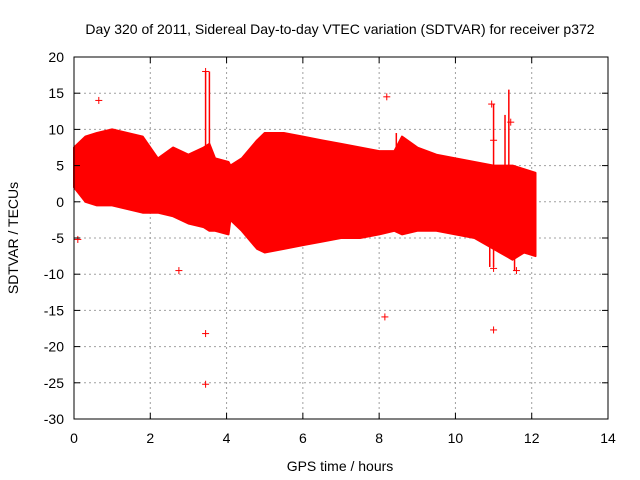  Describe the element at coordinates (379, 438) in the screenshot. I see `x-tick-label: 8` at that location.